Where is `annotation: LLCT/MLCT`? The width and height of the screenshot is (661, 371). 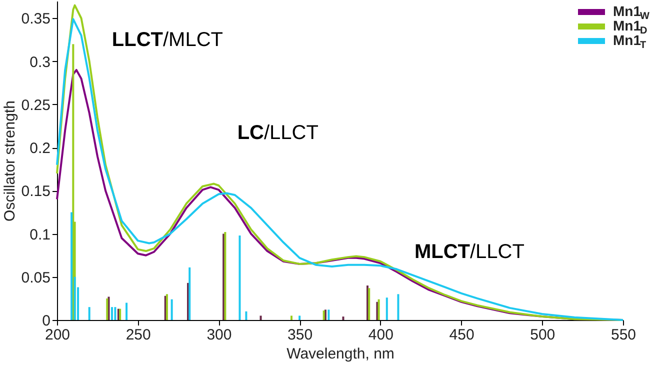 annotation: LLCT/MLCT is located at coordinates (167, 40).